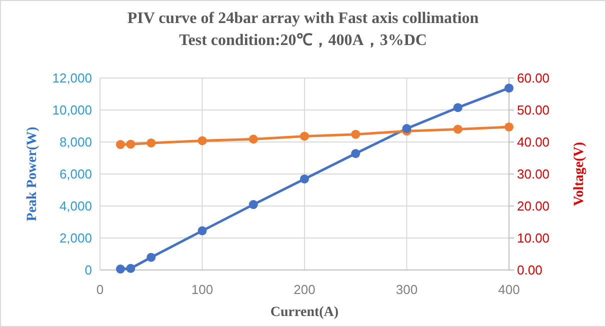 This screenshot has width=606, height=327. I want to click on y-tick-label: 10,000, so click(72, 110).